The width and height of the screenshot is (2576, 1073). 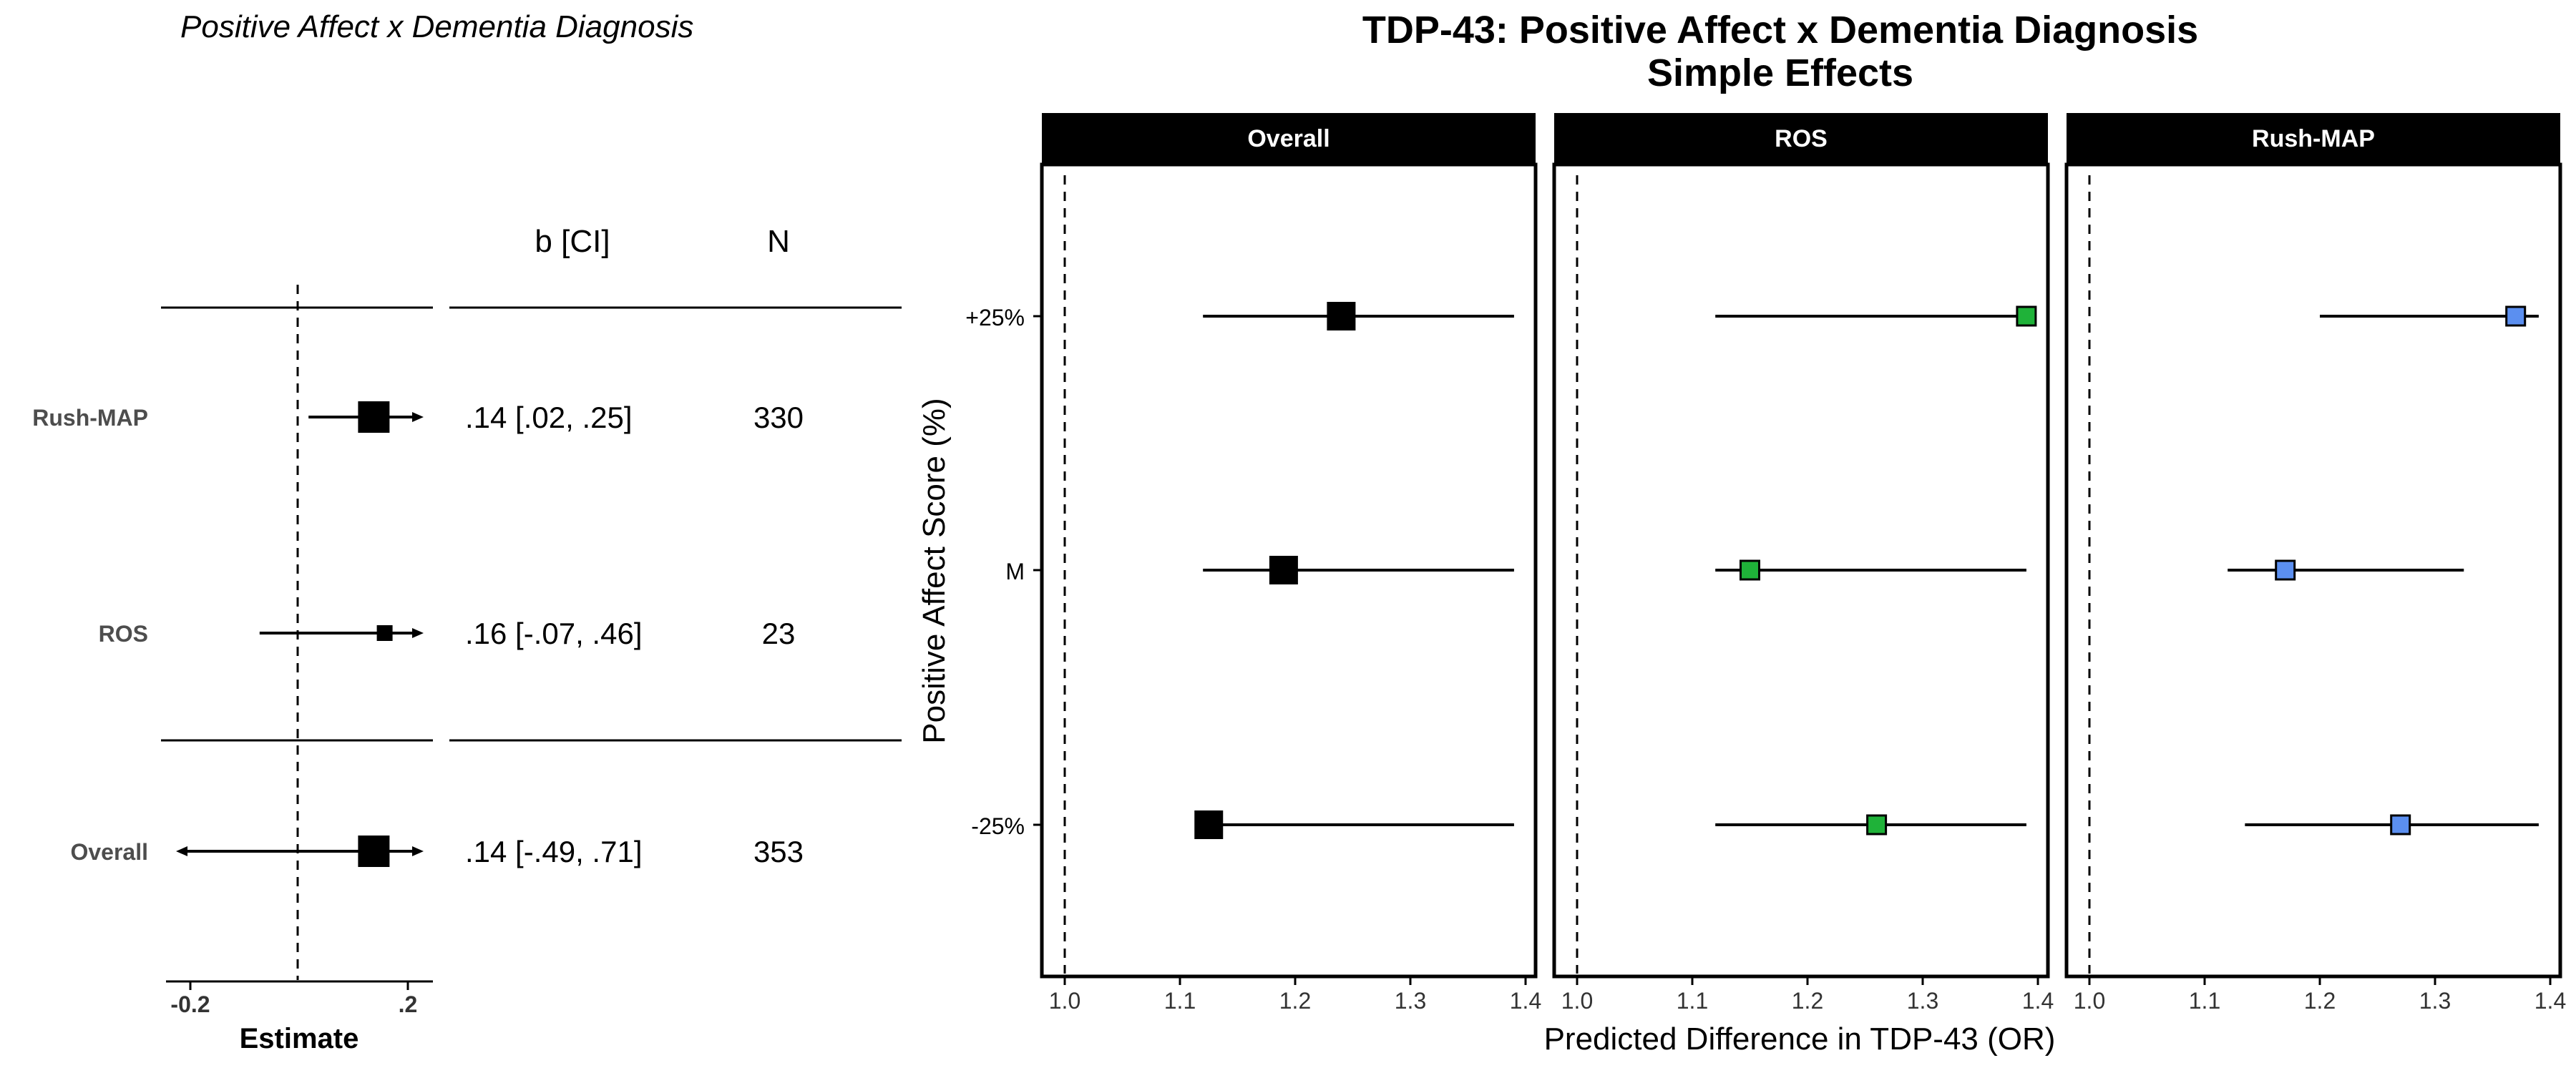 I want to click on forest-n-header: N, so click(x=778, y=241).